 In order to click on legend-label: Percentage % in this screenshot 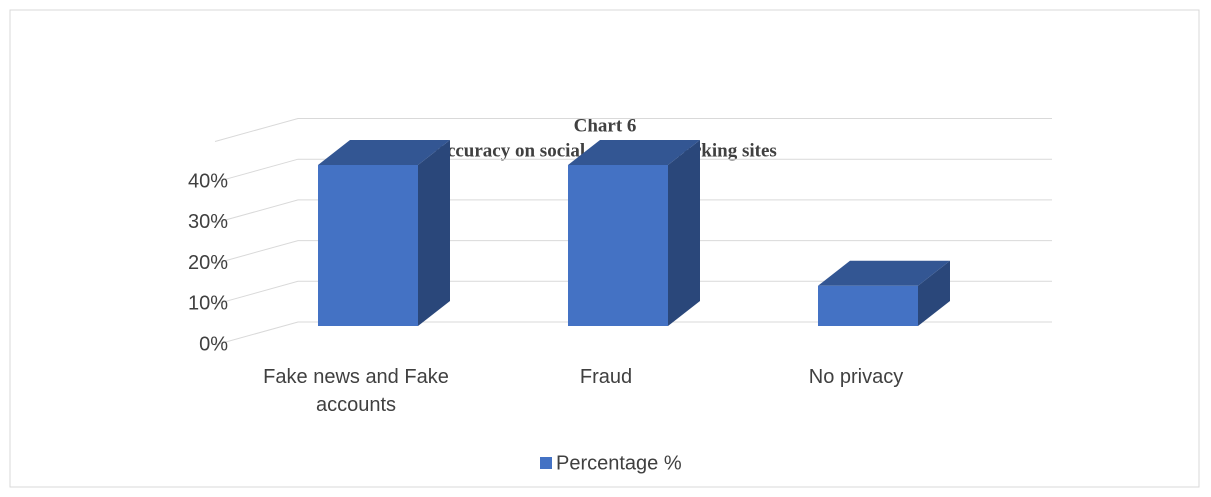, I will do `click(619, 463)`.